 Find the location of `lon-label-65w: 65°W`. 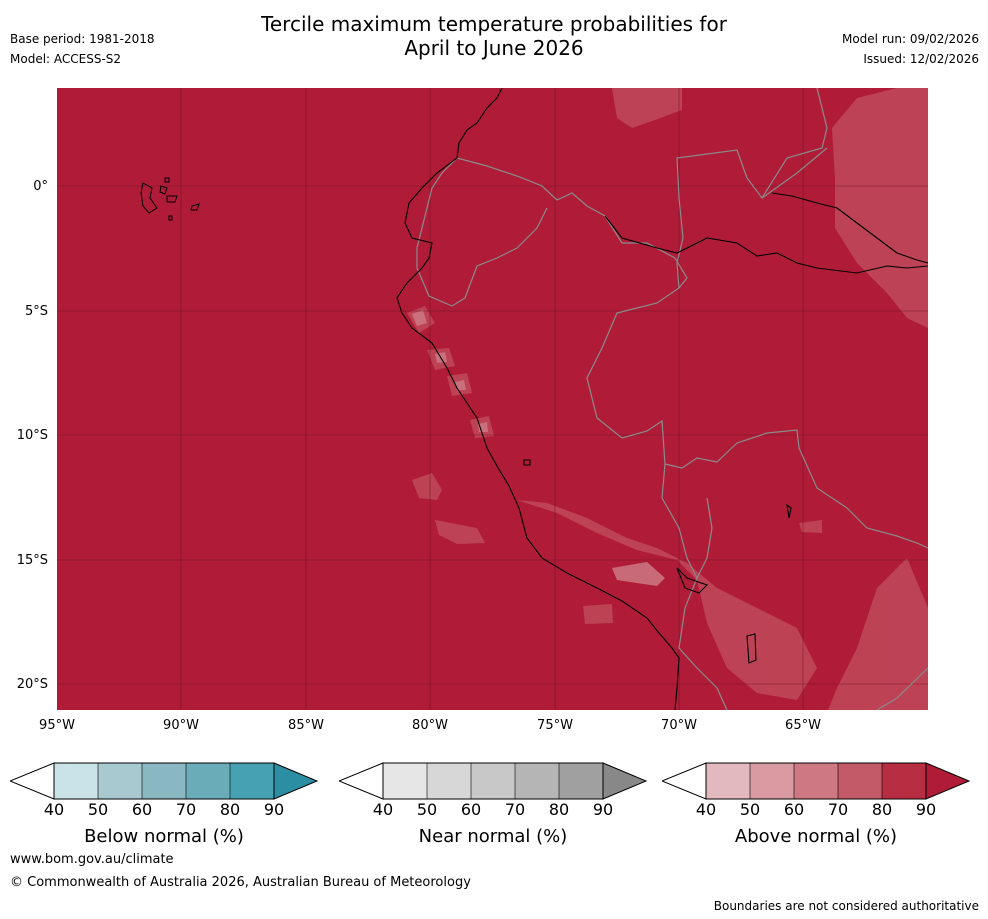

lon-label-65w: 65°W is located at coordinates (803, 725).